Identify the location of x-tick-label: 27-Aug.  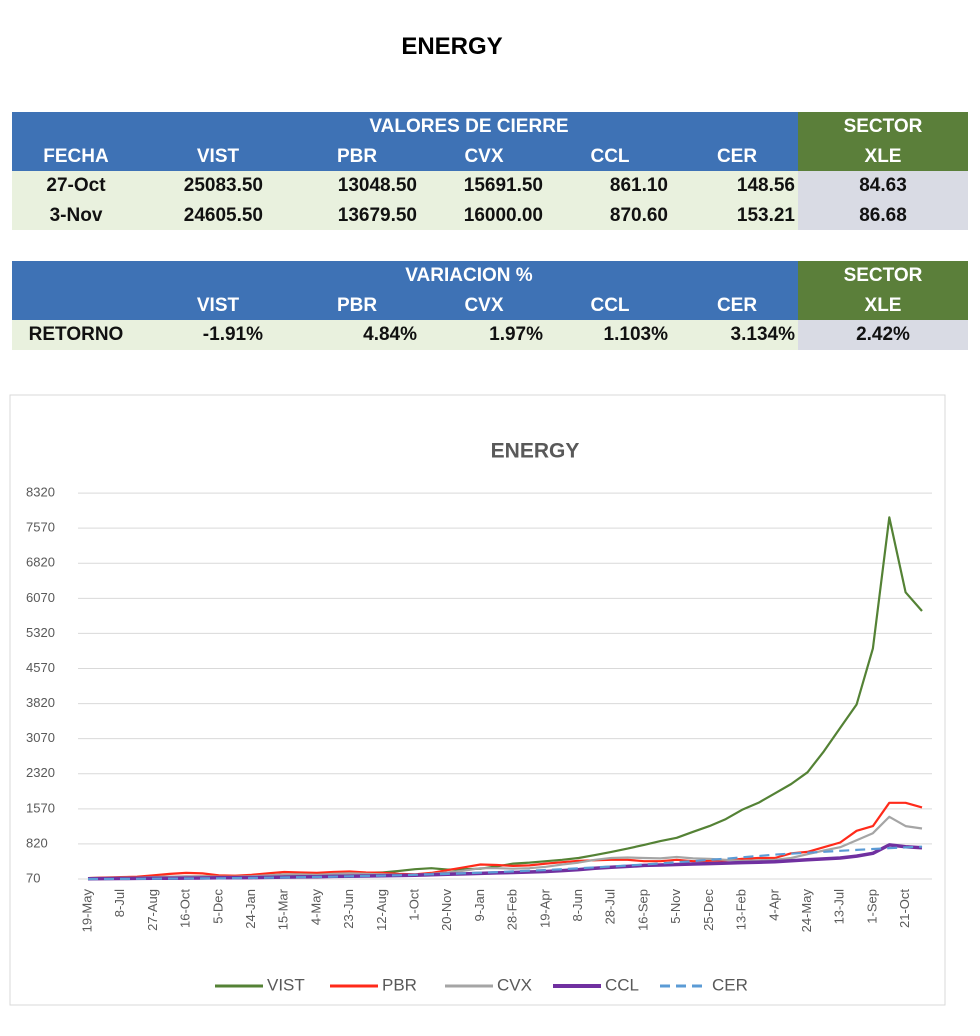
(152, 910).